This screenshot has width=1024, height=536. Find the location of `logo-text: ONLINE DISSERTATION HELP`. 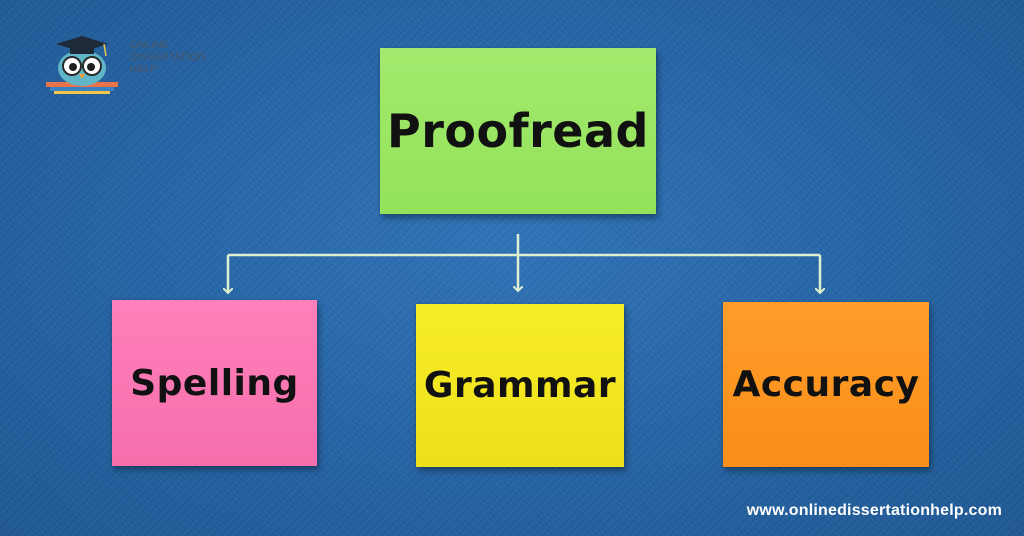

logo-text: ONLINE DISSERTATION HELP is located at coordinates (168, 57).